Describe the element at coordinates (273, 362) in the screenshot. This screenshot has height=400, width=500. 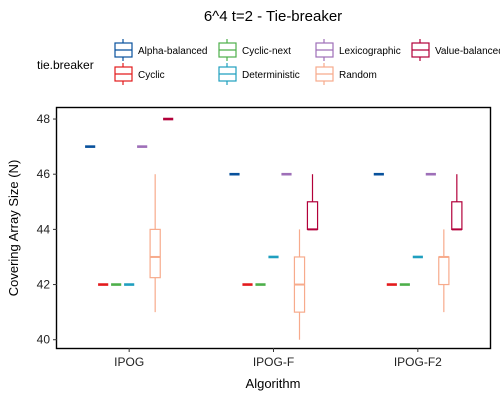
I see `x-tick-label: IPOG-F` at that location.